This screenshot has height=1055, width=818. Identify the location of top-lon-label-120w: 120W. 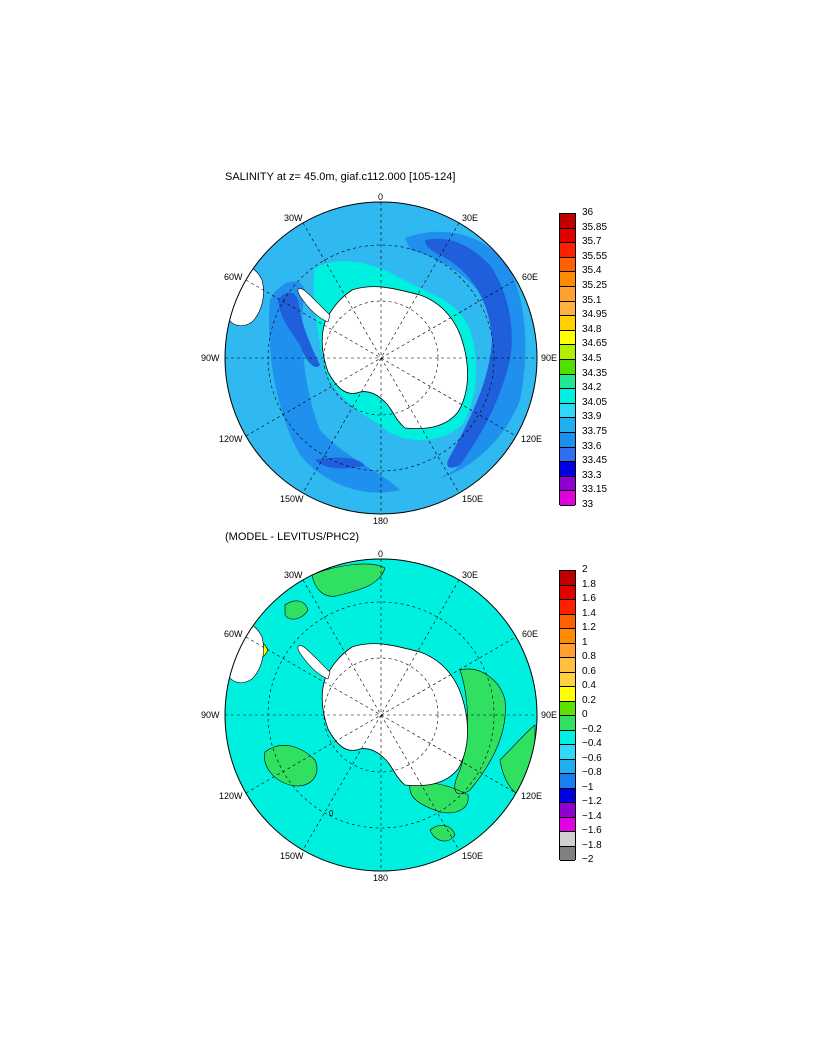
(231, 439).